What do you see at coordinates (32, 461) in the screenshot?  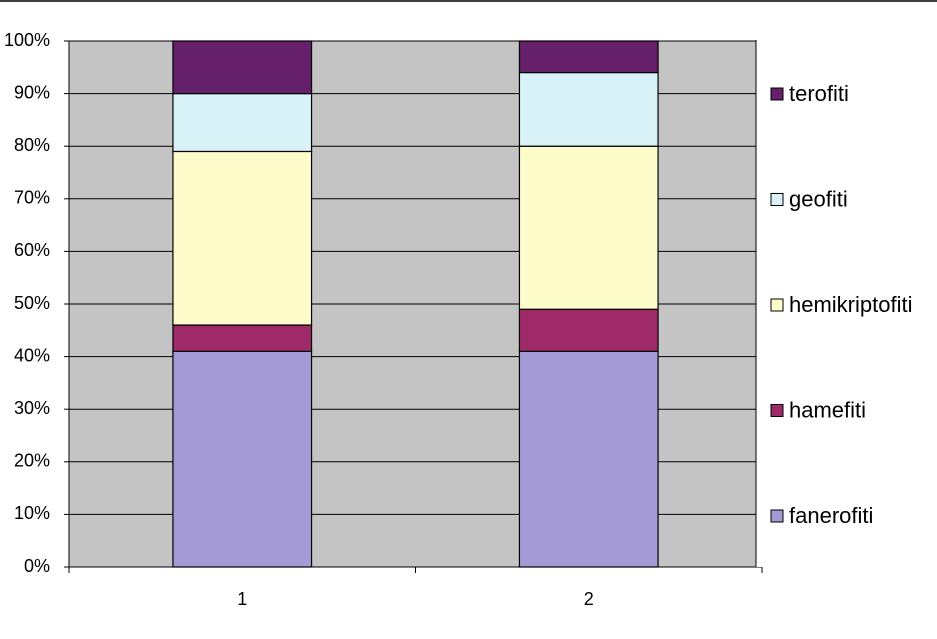 I see `y-tick-label: 20%` at bounding box center [32, 461].